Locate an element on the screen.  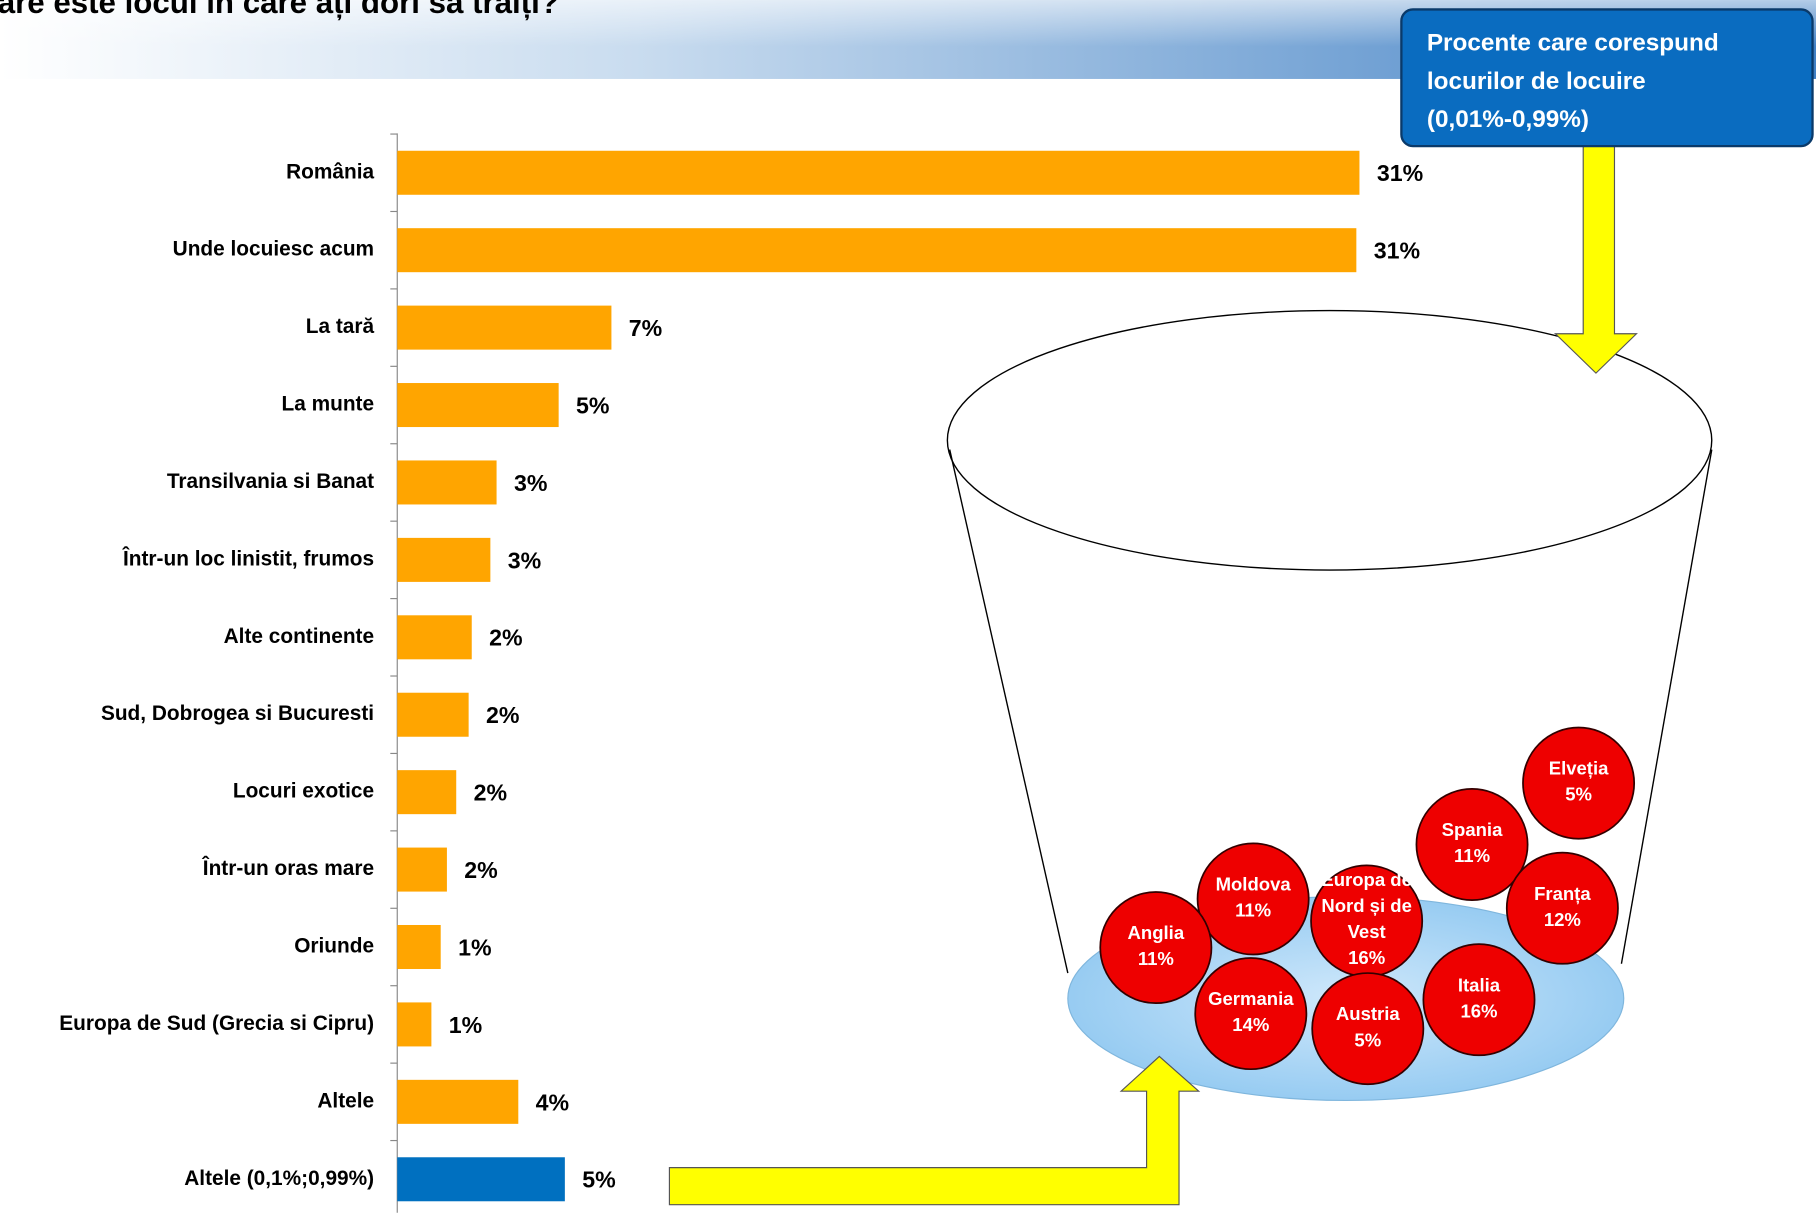
y-tick-label: Unde locuiesc acum is located at coordinates (273, 249).